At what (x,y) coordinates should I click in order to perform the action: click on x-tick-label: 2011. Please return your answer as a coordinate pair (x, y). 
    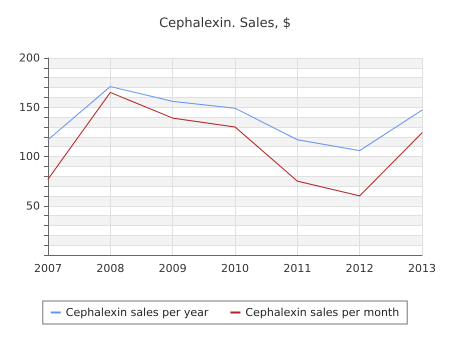
    Looking at the image, I should click on (297, 268).